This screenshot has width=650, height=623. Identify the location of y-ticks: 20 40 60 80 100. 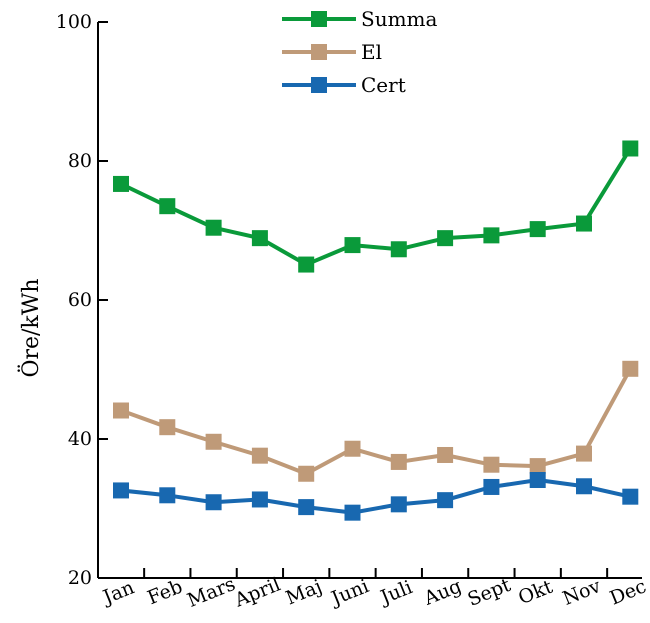
(82, 300).